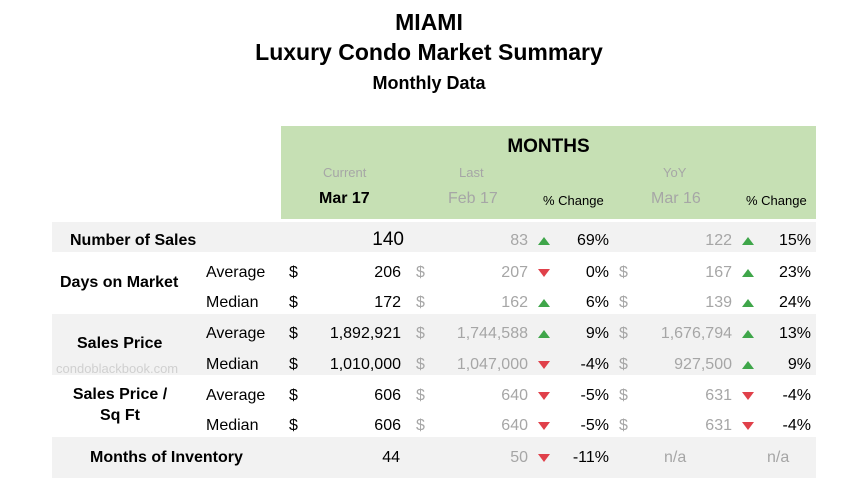 This screenshot has height=500, width=858. Describe the element at coordinates (388, 239) in the screenshot. I see `value-current: 140` at that location.